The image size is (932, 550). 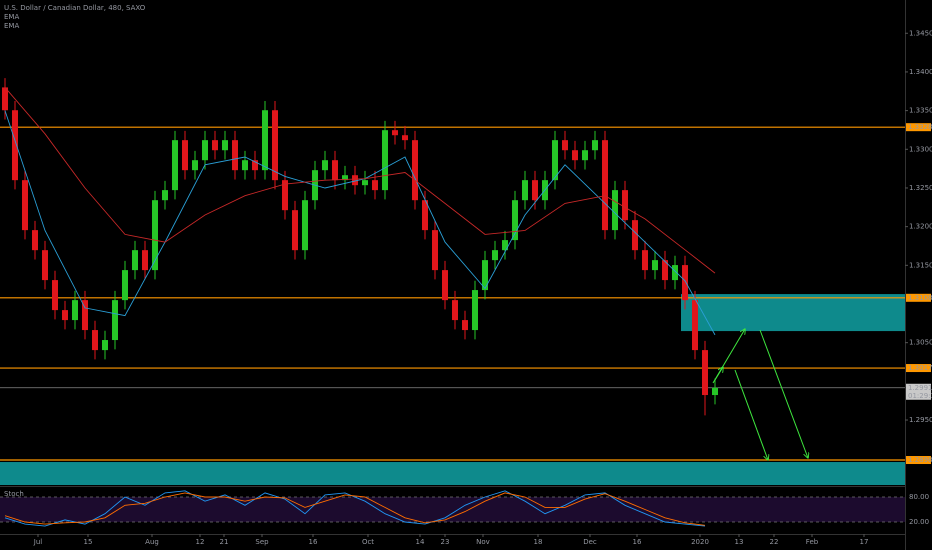 I want to click on y-tick-label: 1.31500, so click(x=920, y=265).